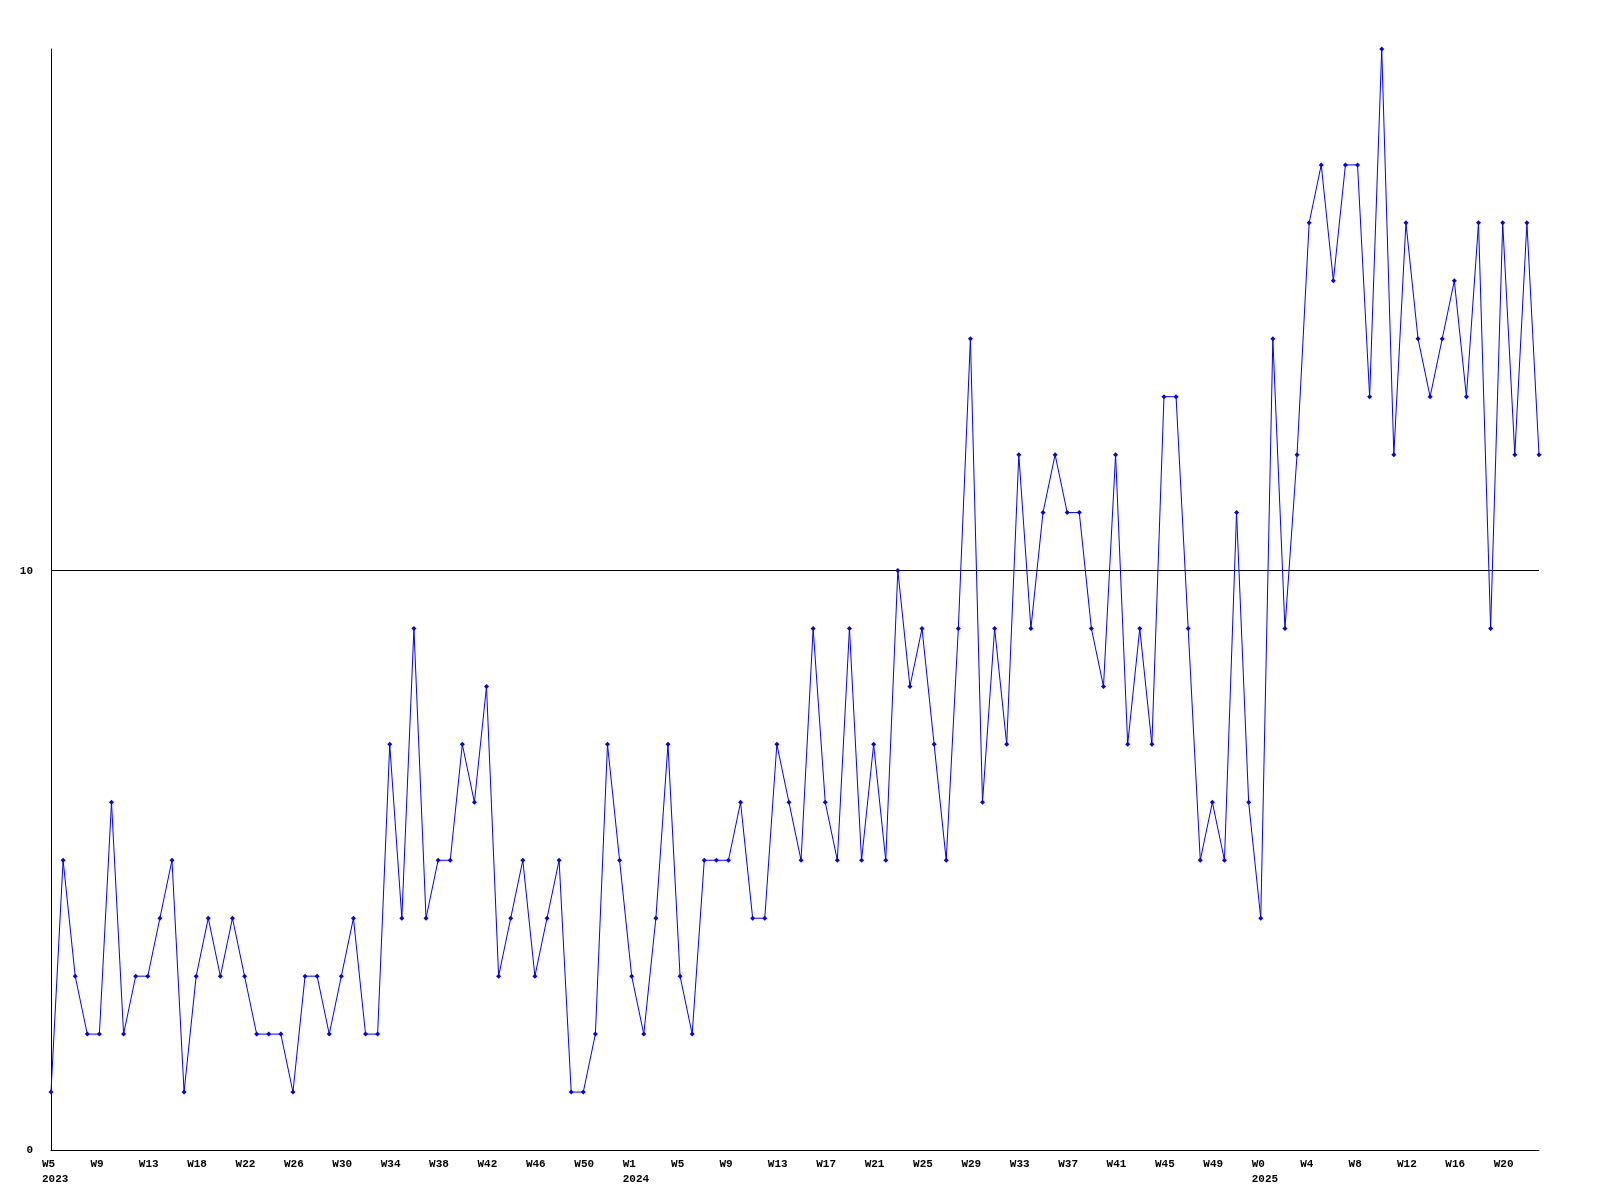 The image size is (1600, 1200). What do you see at coordinates (1265, 1171) in the screenshot?
I see `x-tick-label: W0 2025` at bounding box center [1265, 1171].